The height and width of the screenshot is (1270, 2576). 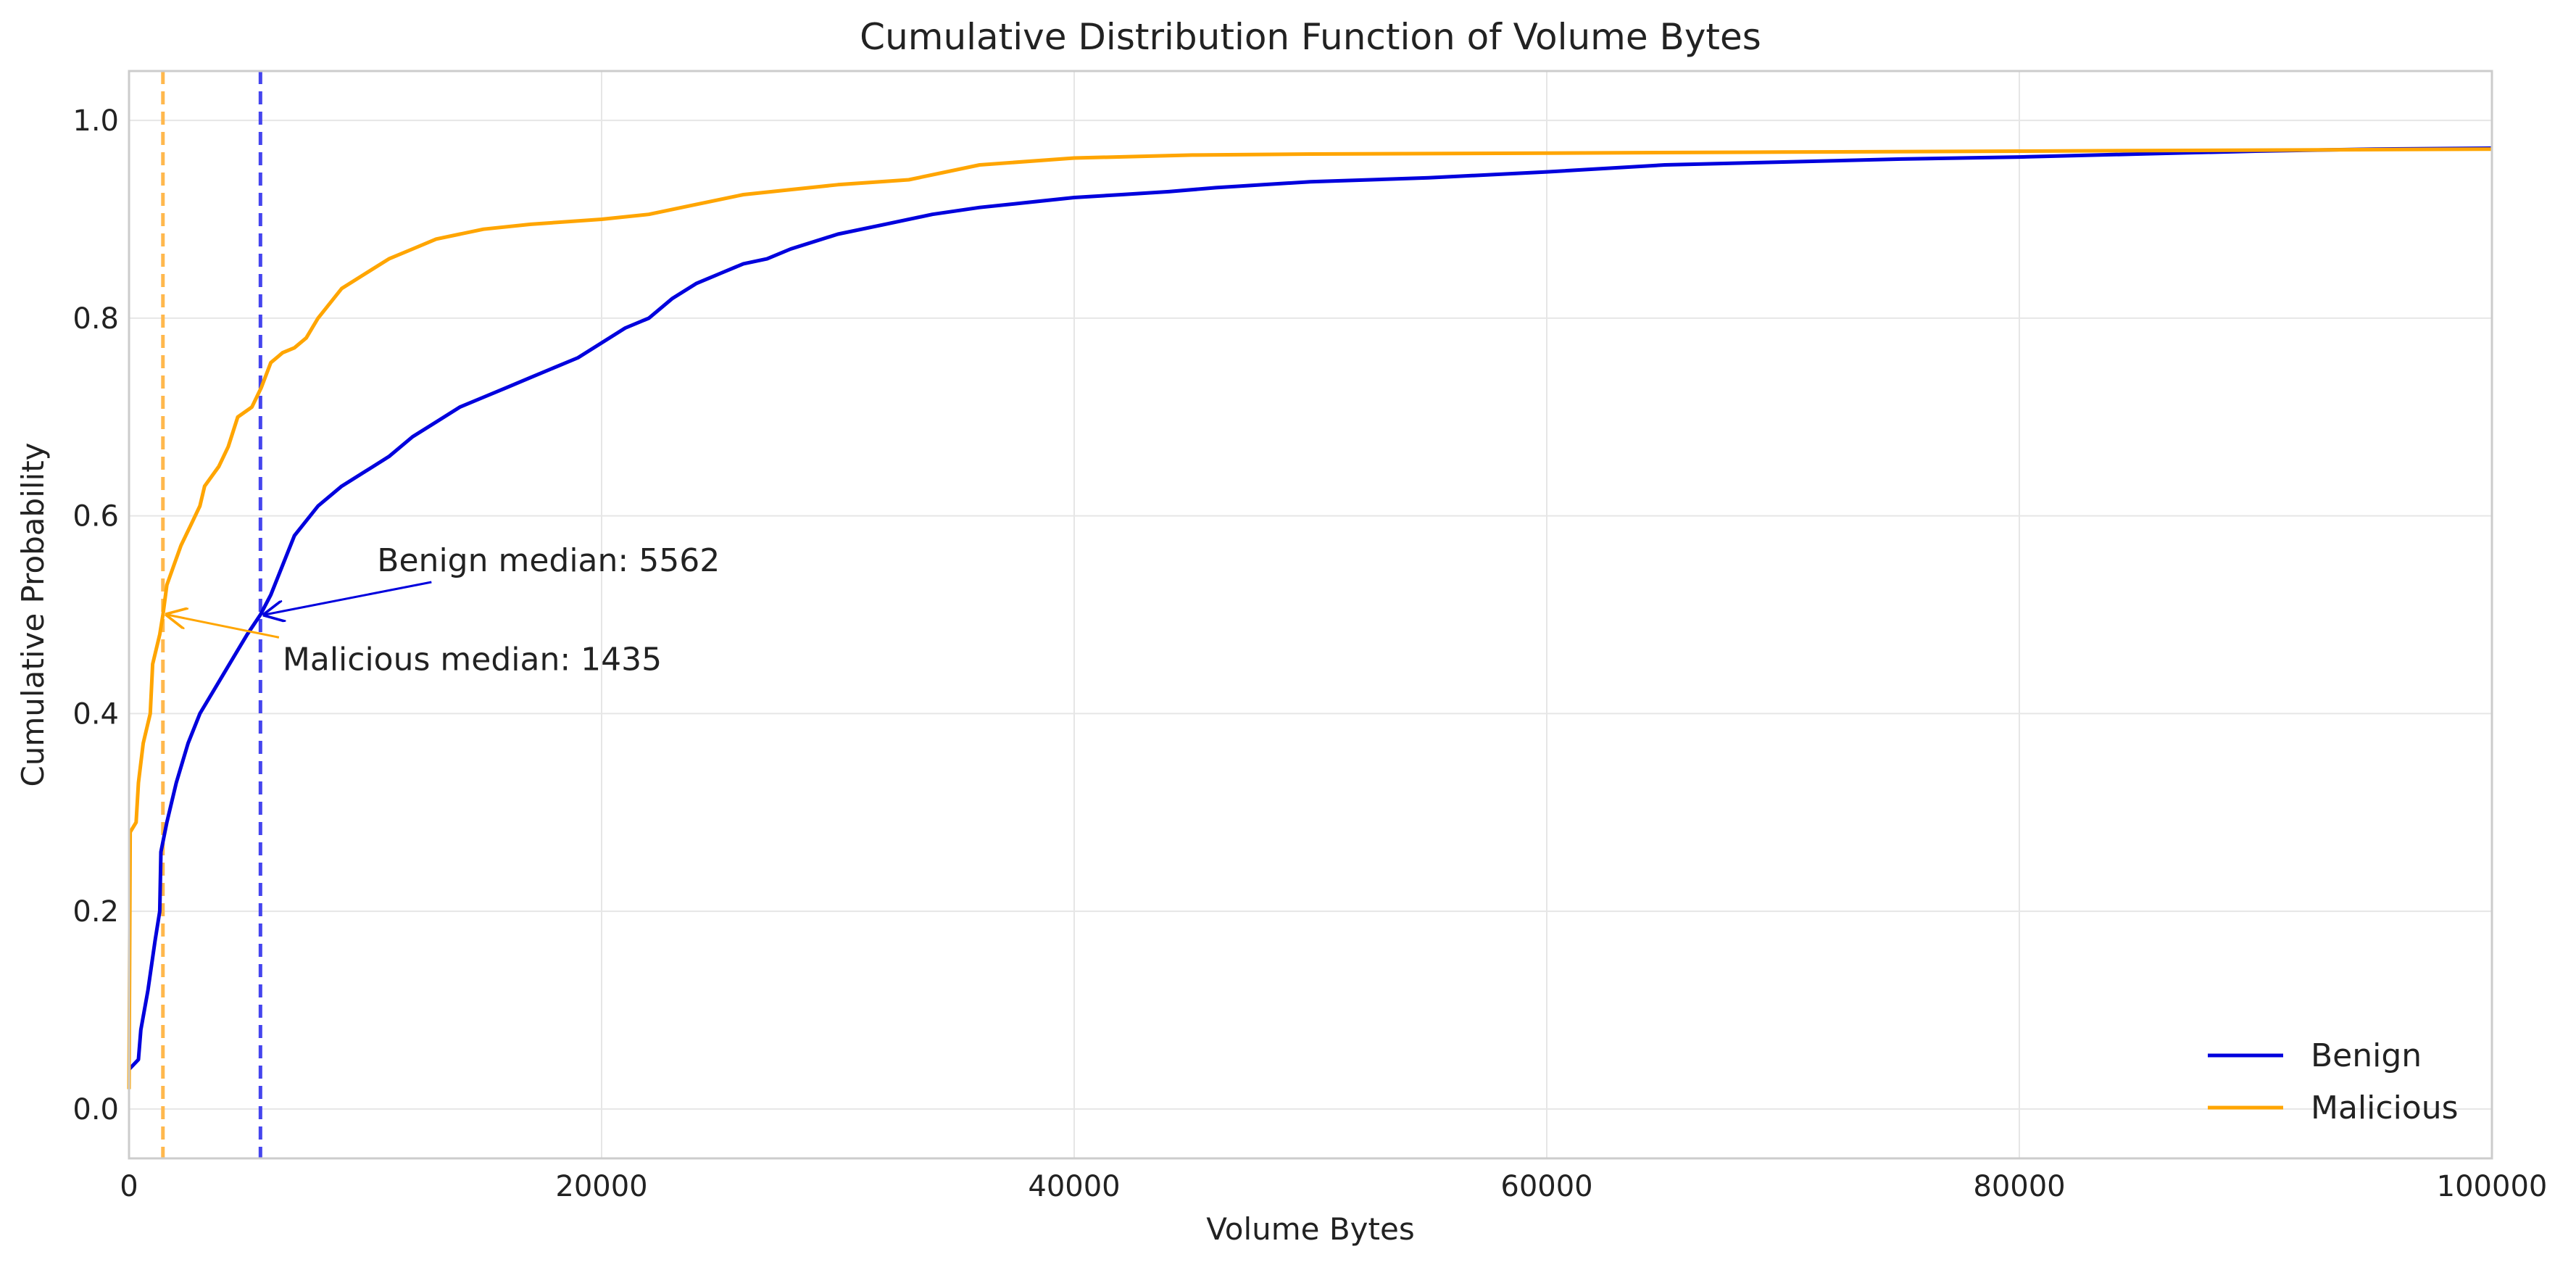 What do you see at coordinates (95, 714) in the screenshot?
I see `y-tick-label: 0.4` at bounding box center [95, 714].